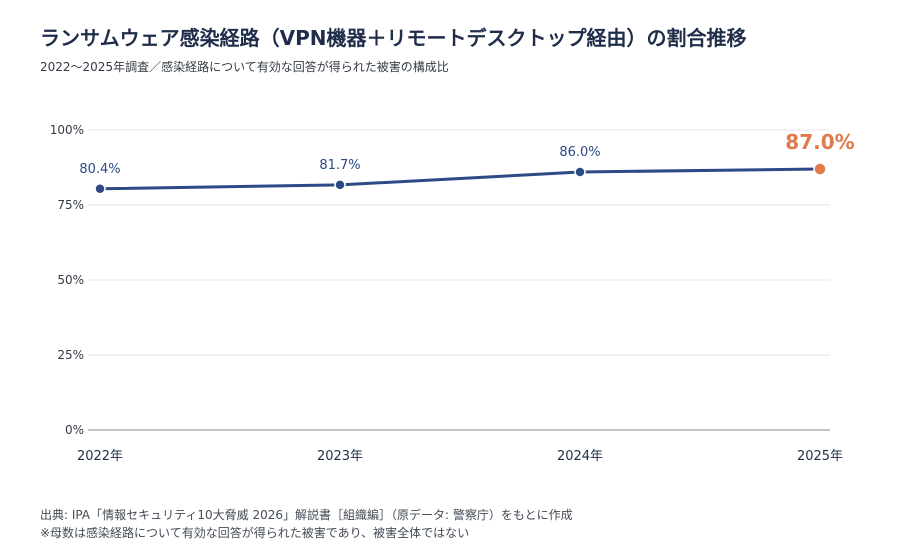  I want to click on highlight-data-point, so click(820, 169).